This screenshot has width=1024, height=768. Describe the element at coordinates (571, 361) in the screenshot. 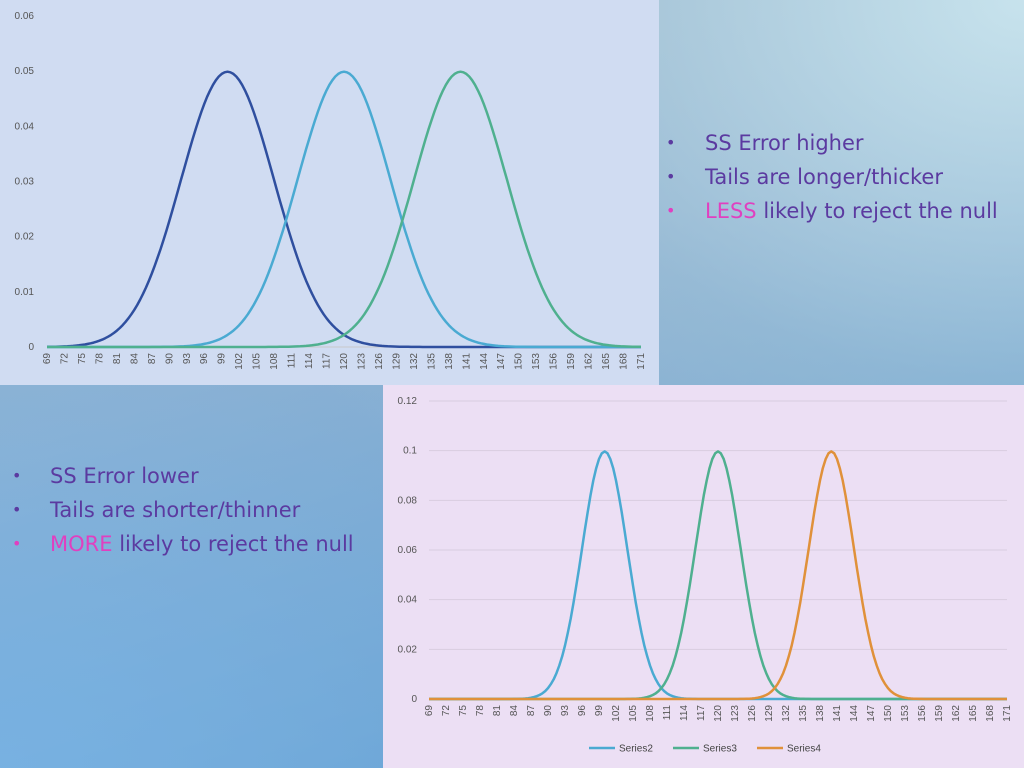

I see `x-tick-label: 159` at that location.